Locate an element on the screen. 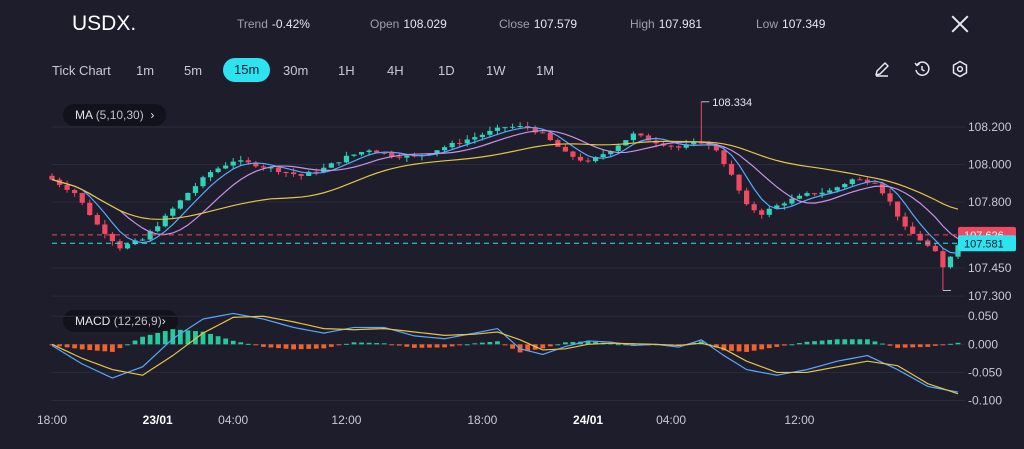  macd-y-tick-label: -0.050 is located at coordinates (985, 372).